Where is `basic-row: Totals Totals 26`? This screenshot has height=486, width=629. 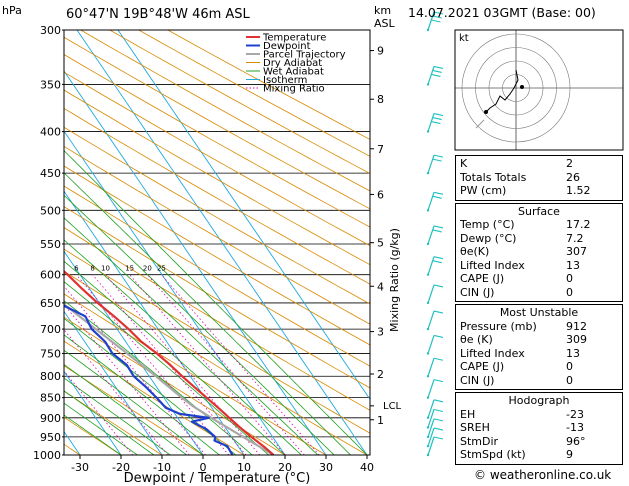 basic-row: Totals Totals 26 is located at coordinates (539, 178).